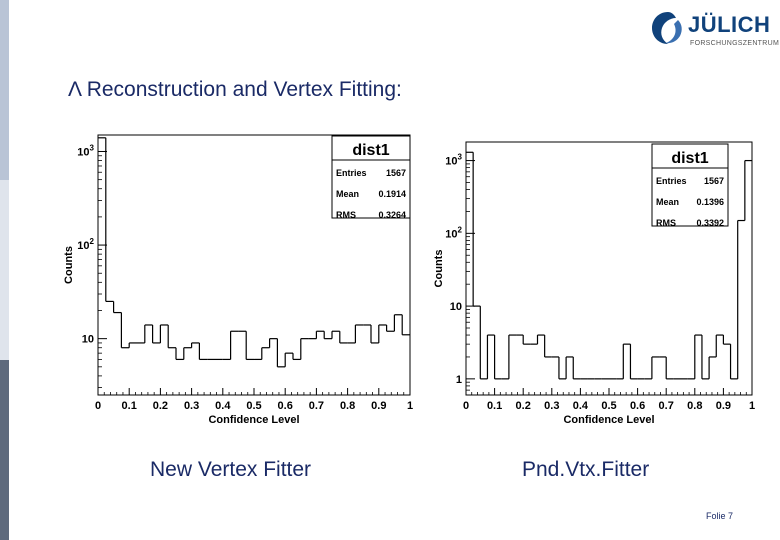 This screenshot has height=540, width=780. What do you see at coordinates (392, 194) in the screenshot?
I see `stats-row-value: 0.1914` at bounding box center [392, 194].